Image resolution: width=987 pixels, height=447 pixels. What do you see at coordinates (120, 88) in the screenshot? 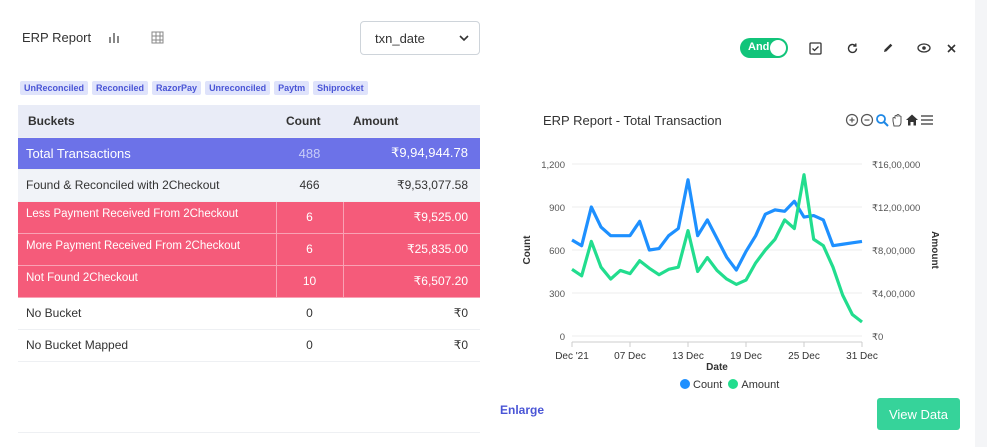
I see `tag-reconciled: Reconciled` at bounding box center [120, 88].